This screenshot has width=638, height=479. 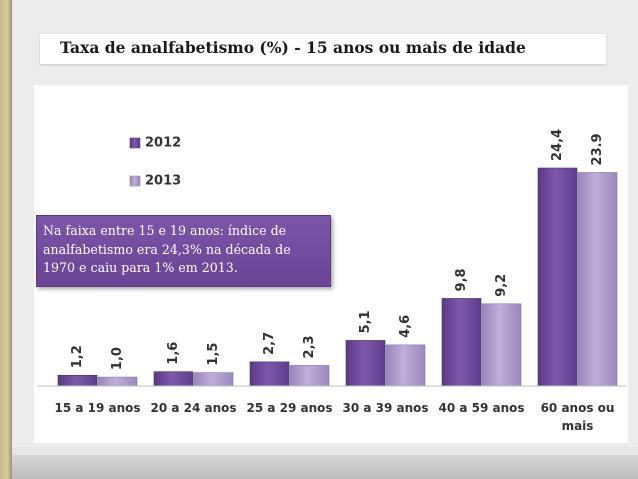 What do you see at coordinates (213, 354) in the screenshot?
I see `data-label-2013-2: 1,5` at bounding box center [213, 354].